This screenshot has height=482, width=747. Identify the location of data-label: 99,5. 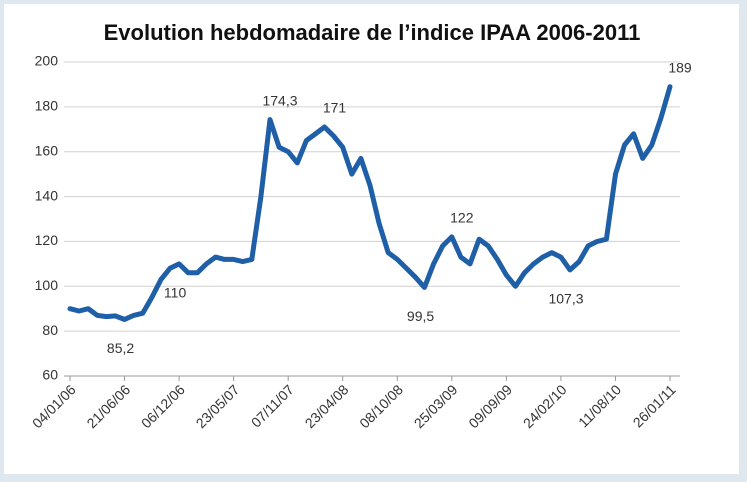
(420, 316).